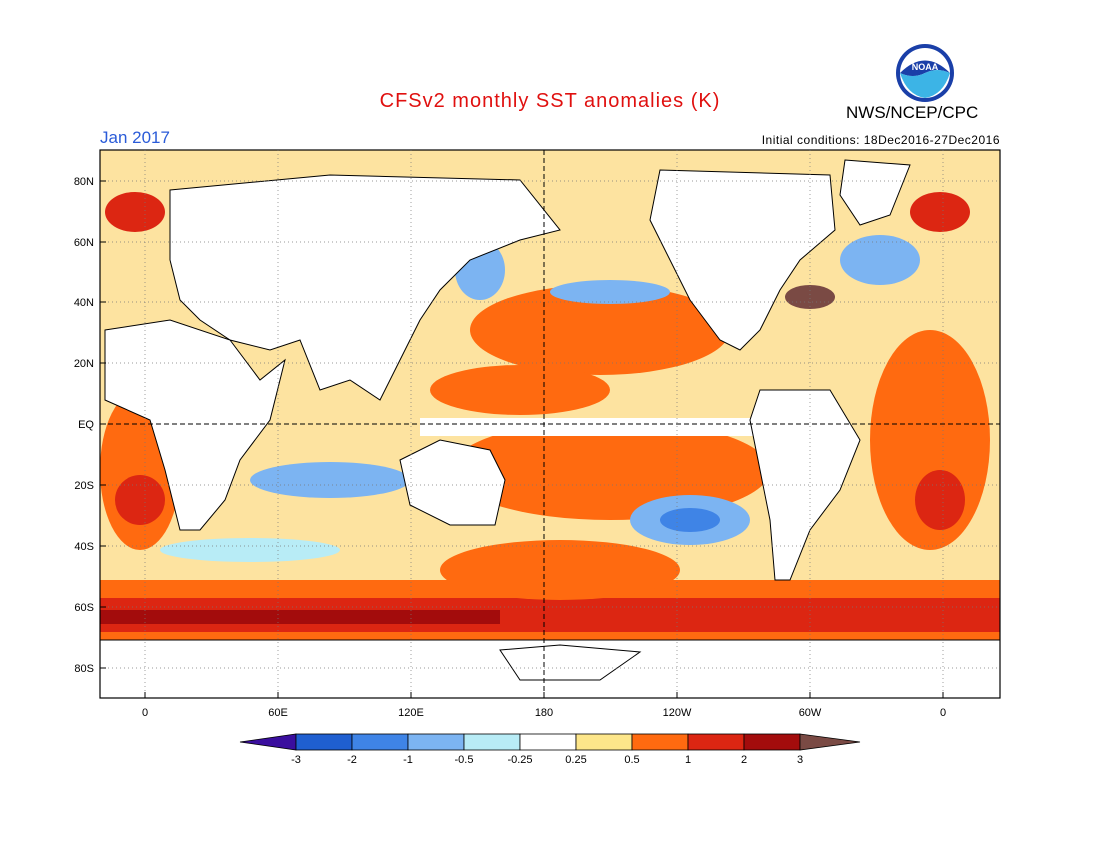 This screenshot has height=850, width=1100. What do you see at coordinates (84, 608) in the screenshot?
I see `lat-label: 60S` at bounding box center [84, 608].